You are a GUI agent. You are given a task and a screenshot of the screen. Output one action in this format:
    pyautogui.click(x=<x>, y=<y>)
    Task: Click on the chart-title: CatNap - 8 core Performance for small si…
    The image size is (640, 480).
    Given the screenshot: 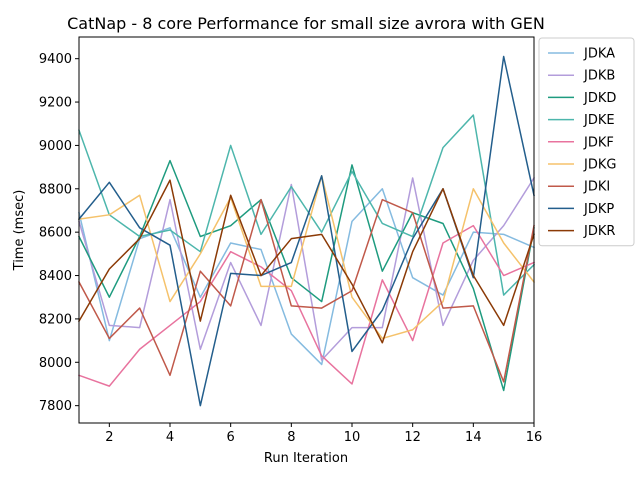 What is the action you would take?
    pyautogui.click(x=306, y=23)
    